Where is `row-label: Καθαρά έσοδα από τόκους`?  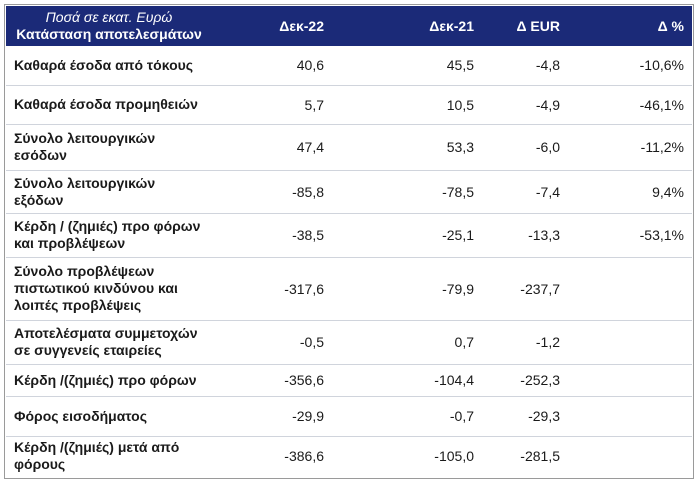 row-label: Καθαρά έσοδα από τόκους is located at coordinates (104, 64).